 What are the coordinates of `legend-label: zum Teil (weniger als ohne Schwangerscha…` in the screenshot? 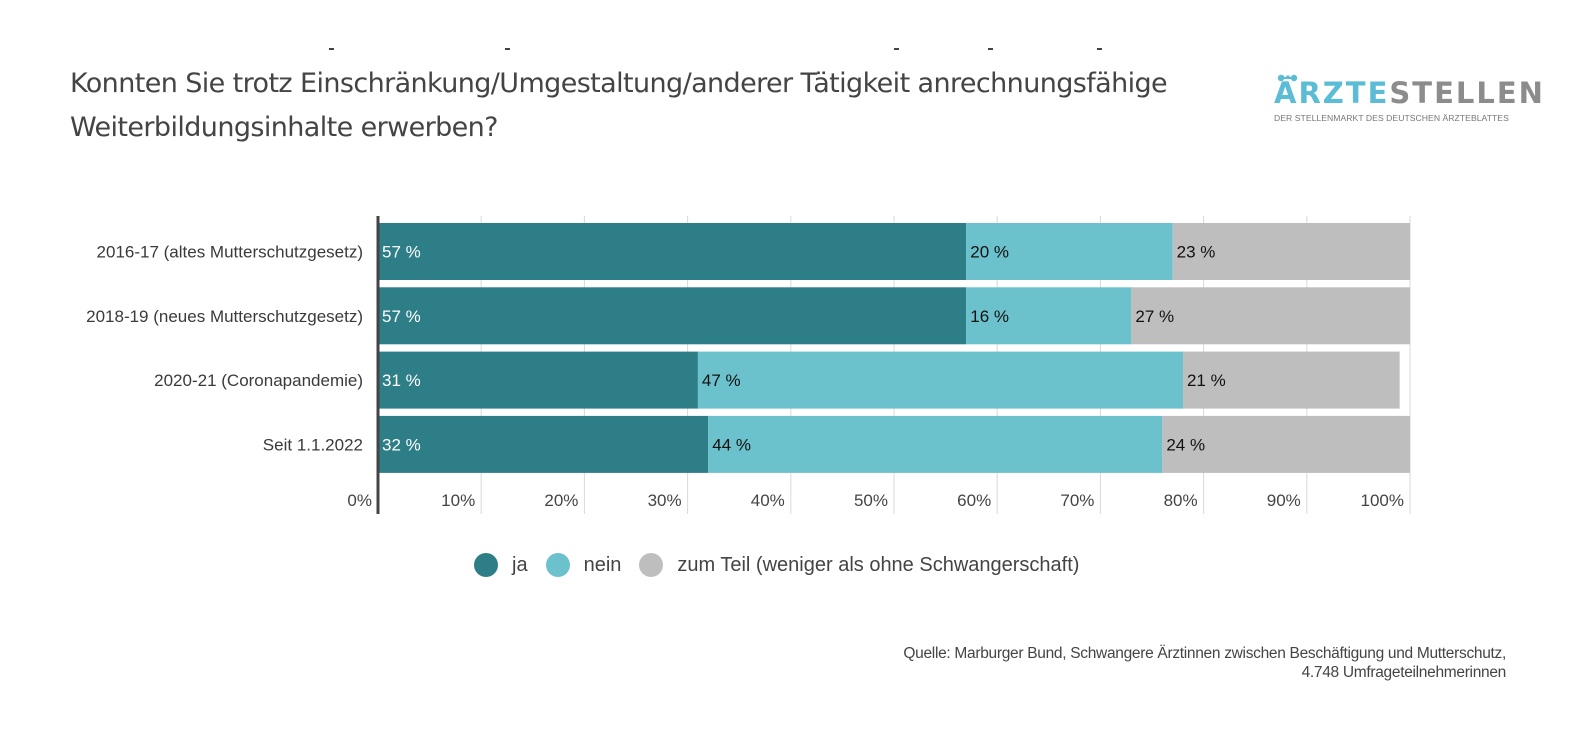 It's located at (878, 564).